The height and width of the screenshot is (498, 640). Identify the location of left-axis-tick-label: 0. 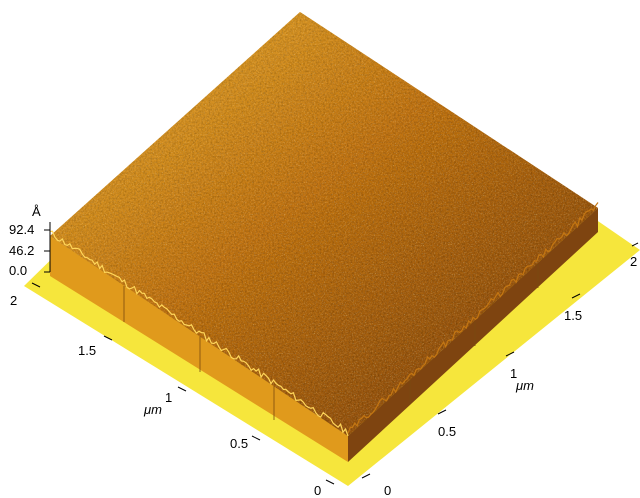
(317, 490).